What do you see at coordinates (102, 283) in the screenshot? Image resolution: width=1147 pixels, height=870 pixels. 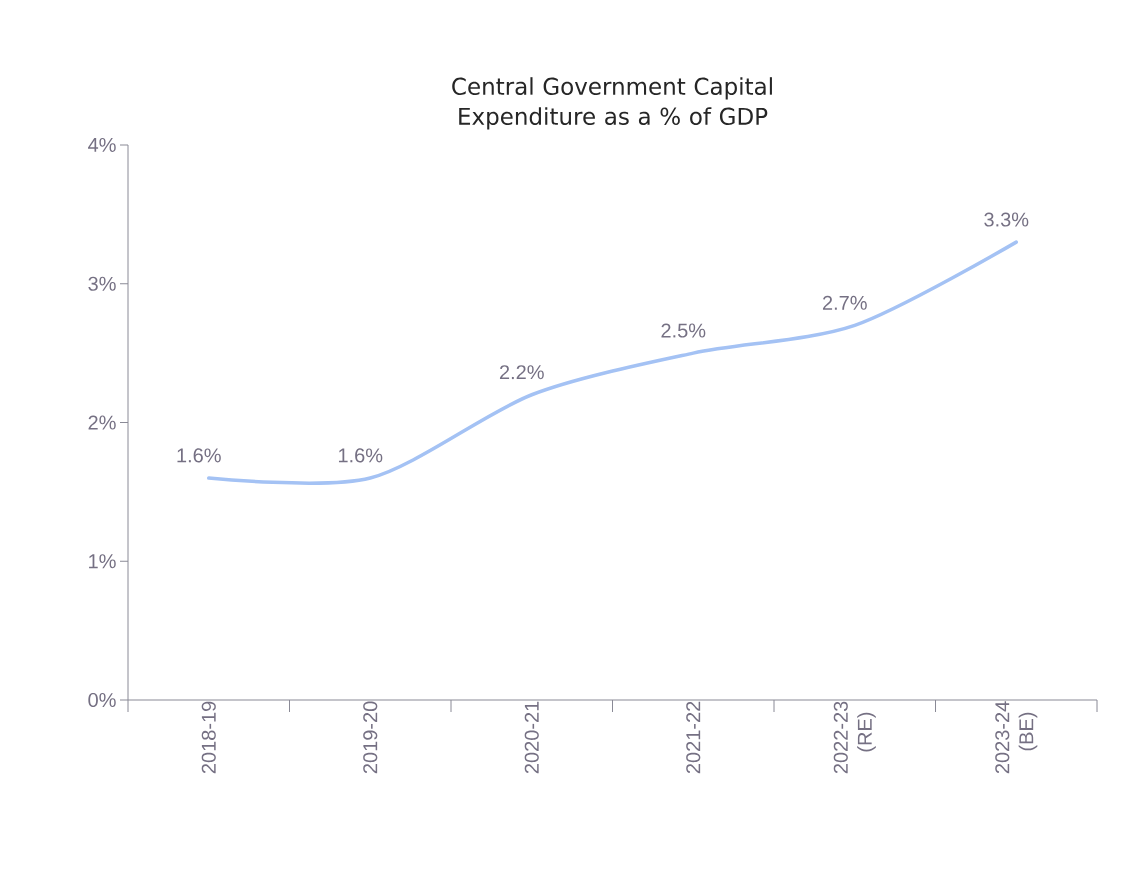 I see `y-tick-label: 3%` at bounding box center [102, 283].